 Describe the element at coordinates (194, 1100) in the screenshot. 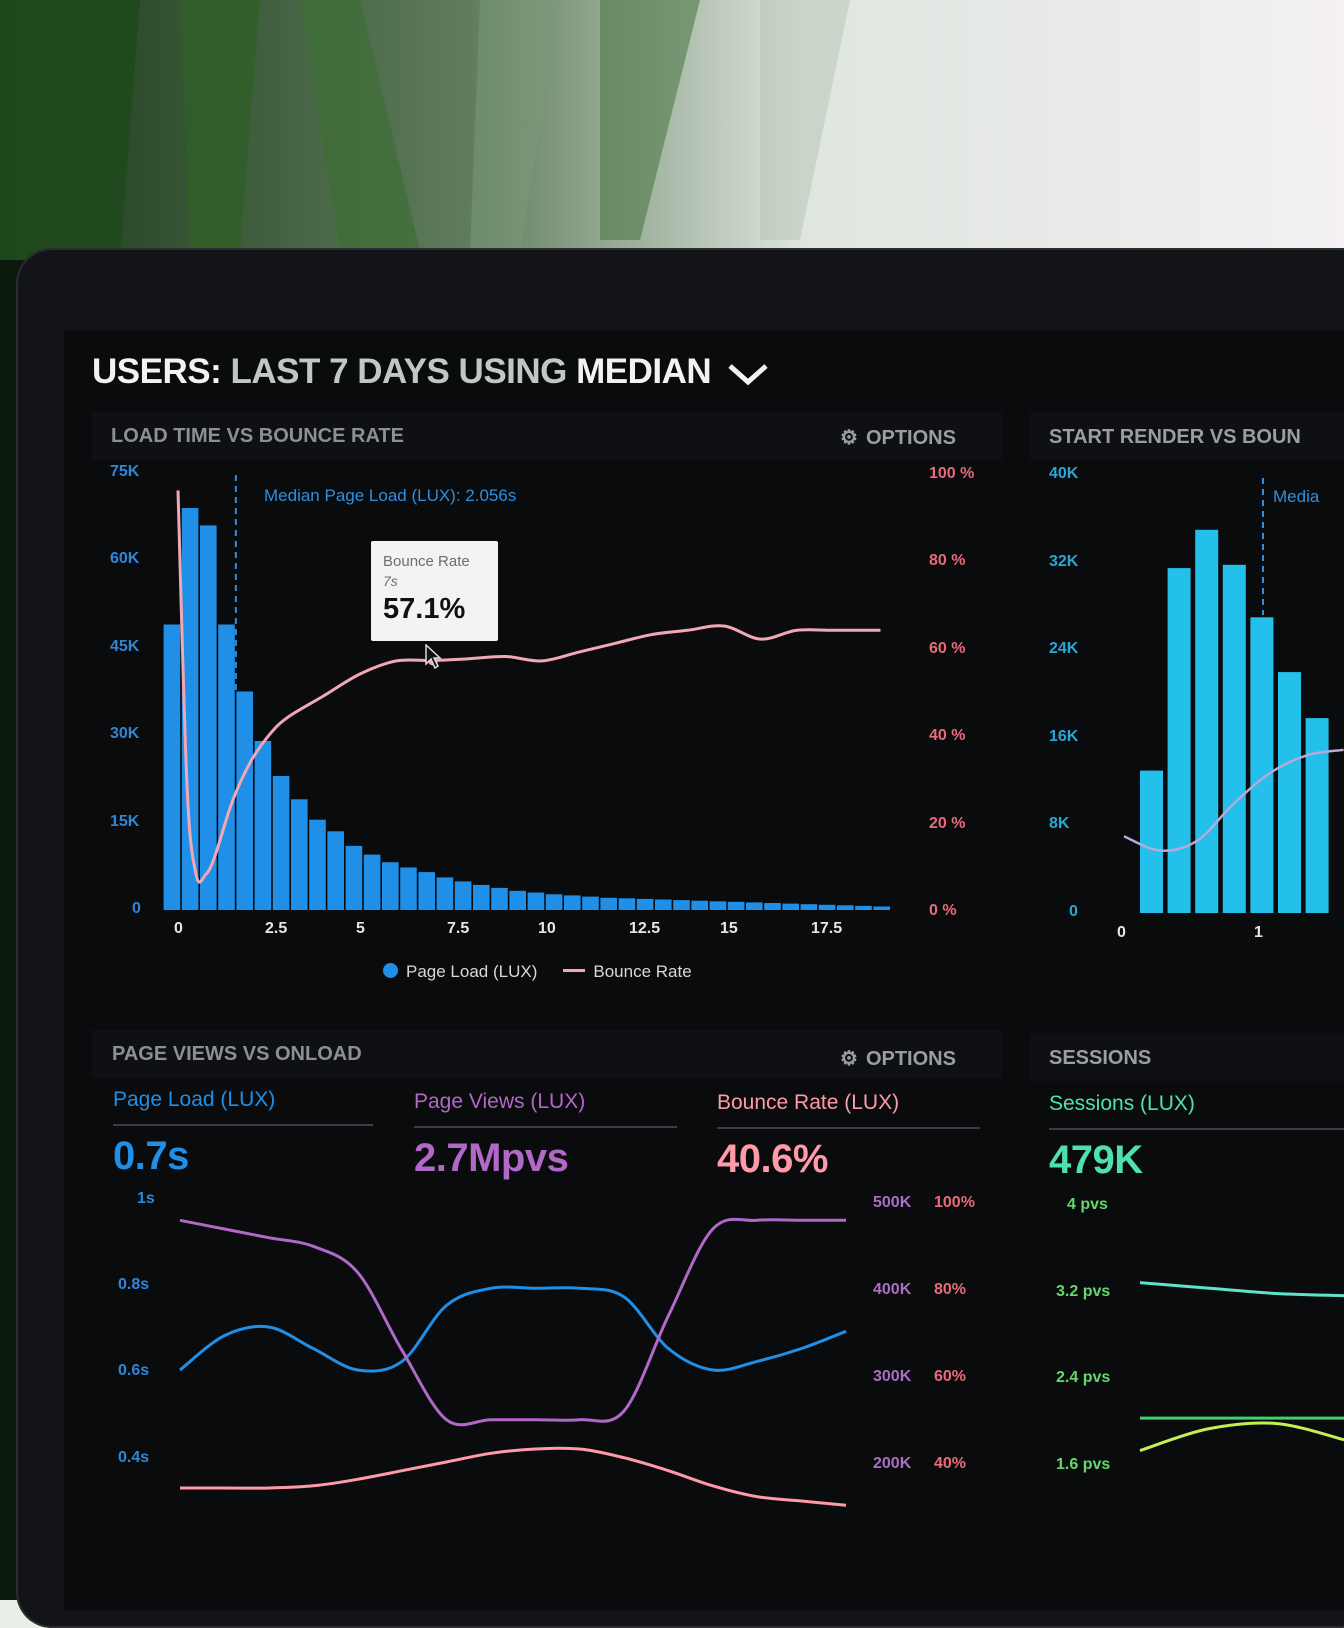

I see `metric-label-page-load: Page Load (LUX)` at that location.